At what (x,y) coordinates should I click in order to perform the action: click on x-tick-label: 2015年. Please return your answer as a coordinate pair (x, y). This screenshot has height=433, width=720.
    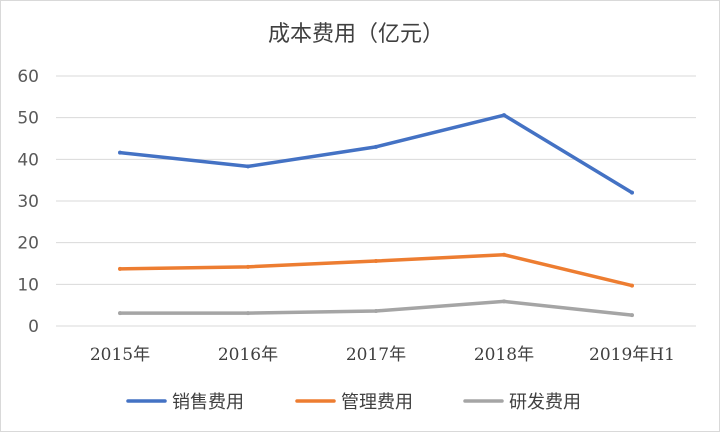
    Looking at the image, I should click on (120, 355).